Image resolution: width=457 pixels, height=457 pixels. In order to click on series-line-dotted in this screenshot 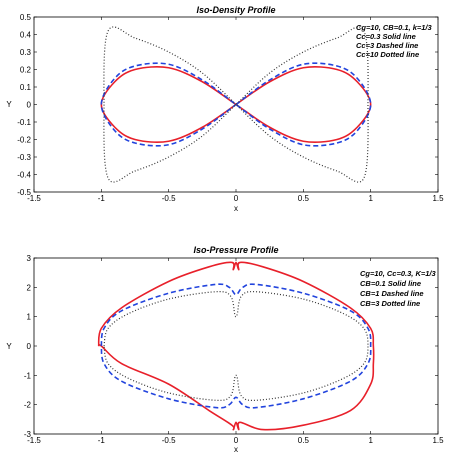, I will do `click(236, 346)`.